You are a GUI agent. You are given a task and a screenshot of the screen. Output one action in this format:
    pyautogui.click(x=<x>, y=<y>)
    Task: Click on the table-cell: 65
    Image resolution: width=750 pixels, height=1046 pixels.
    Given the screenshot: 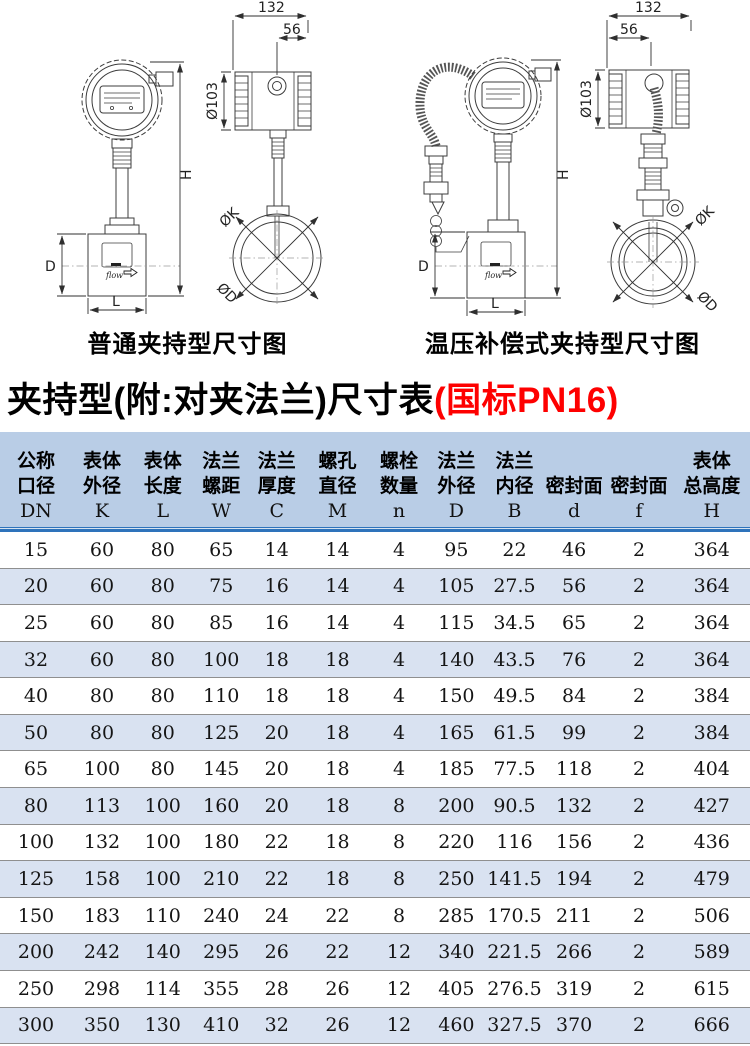 What is the action you would take?
    pyautogui.click(x=221, y=549)
    